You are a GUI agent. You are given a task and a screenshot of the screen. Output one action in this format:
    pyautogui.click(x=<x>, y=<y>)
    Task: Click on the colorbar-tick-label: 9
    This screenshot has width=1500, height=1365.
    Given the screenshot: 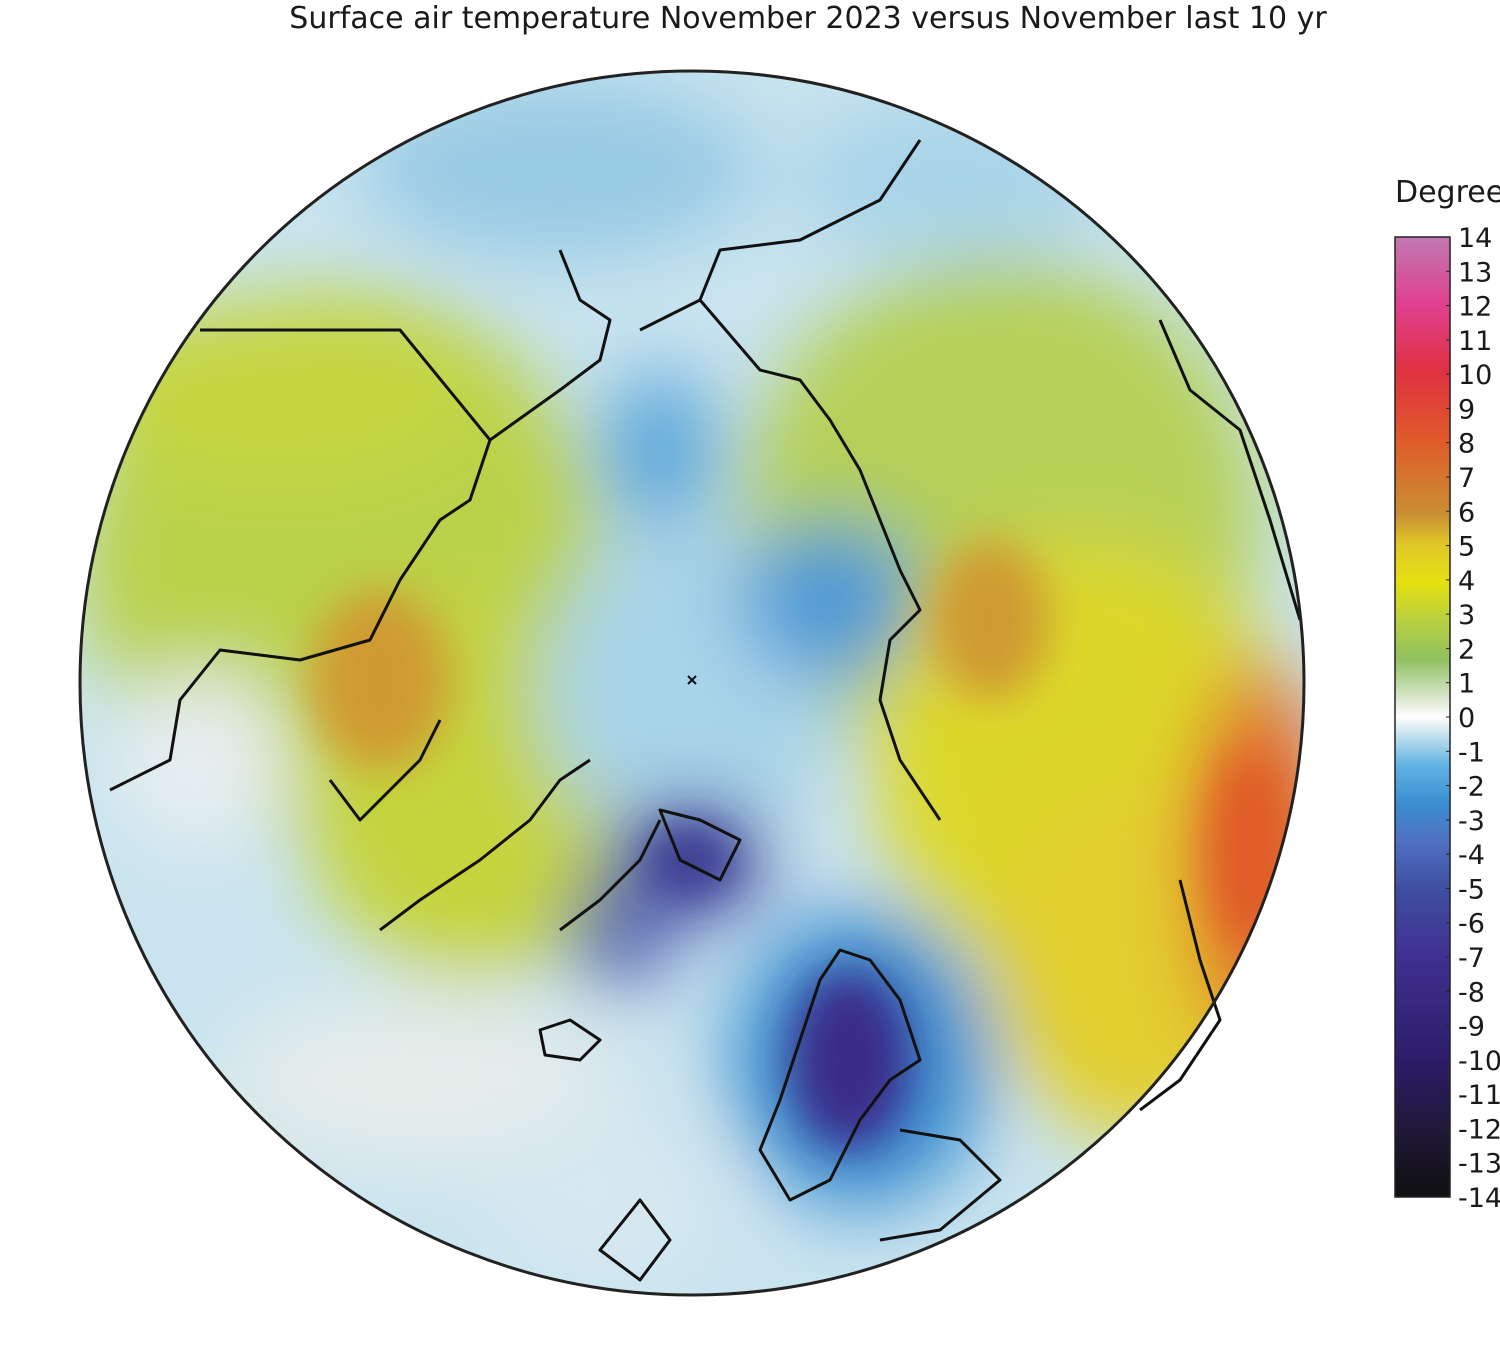 What is the action you would take?
    pyautogui.click(x=1466, y=409)
    